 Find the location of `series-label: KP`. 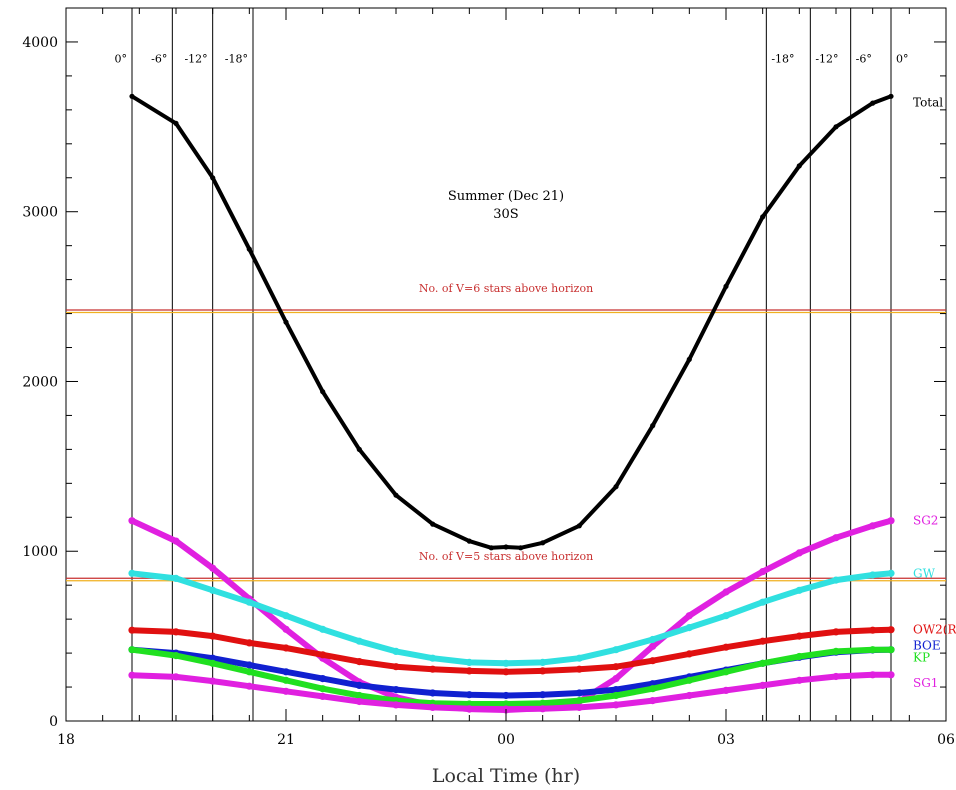

series-label: KP is located at coordinates (921, 658).